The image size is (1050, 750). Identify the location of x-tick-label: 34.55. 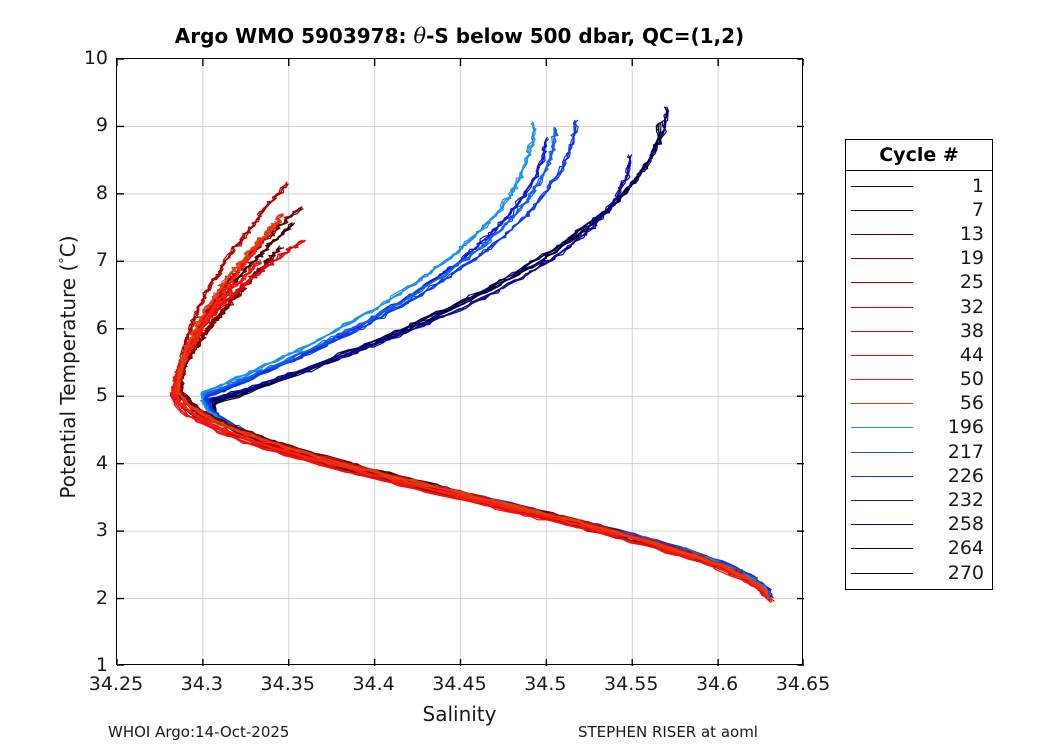
(631, 684).